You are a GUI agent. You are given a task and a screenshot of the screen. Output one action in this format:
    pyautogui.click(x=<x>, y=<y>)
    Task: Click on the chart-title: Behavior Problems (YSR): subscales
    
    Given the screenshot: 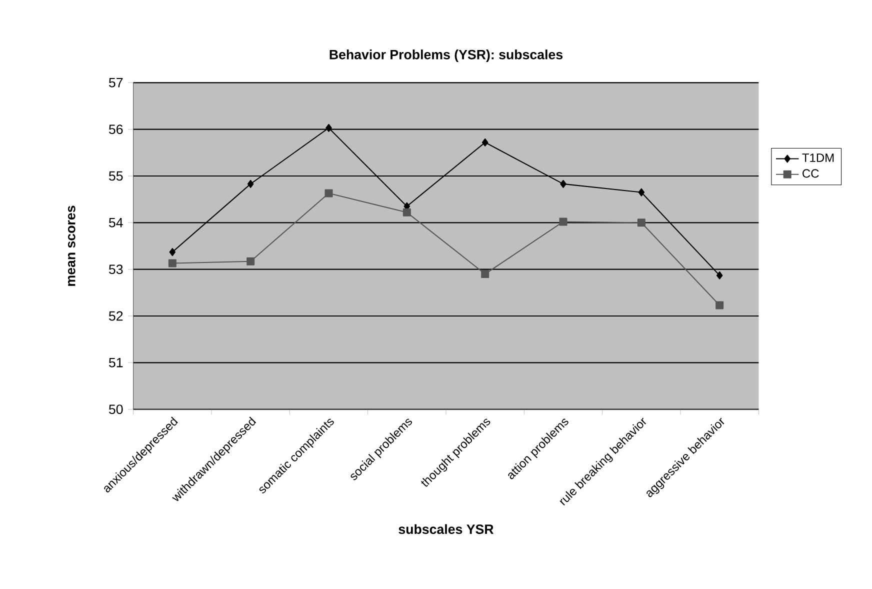 What is the action you would take?
    pyautogui.click(x=446, y=55)
    